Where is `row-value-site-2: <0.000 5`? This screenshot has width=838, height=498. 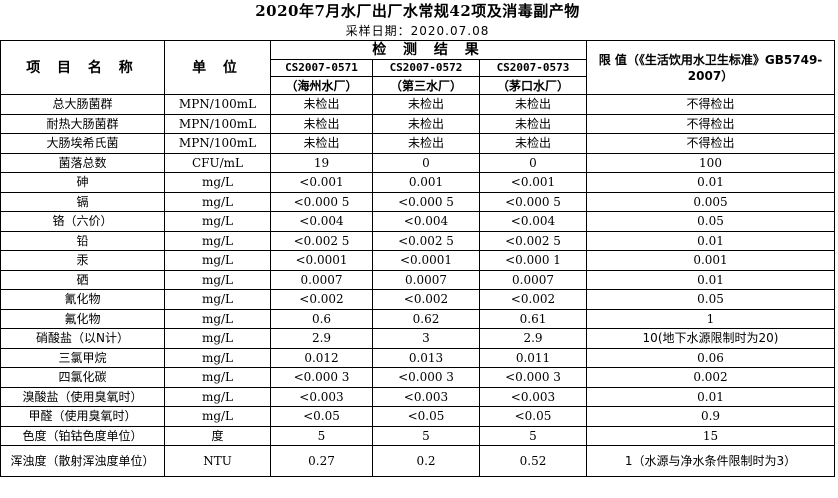 row-value-site-2: <0.000 5 is located at coordinates (426, 201).